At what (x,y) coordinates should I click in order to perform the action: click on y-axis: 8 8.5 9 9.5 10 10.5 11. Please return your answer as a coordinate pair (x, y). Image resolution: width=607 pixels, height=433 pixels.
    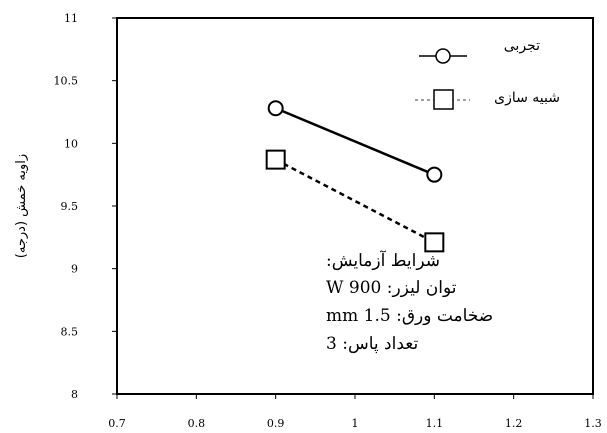
    Looking at the image, I should click on (85, 206).